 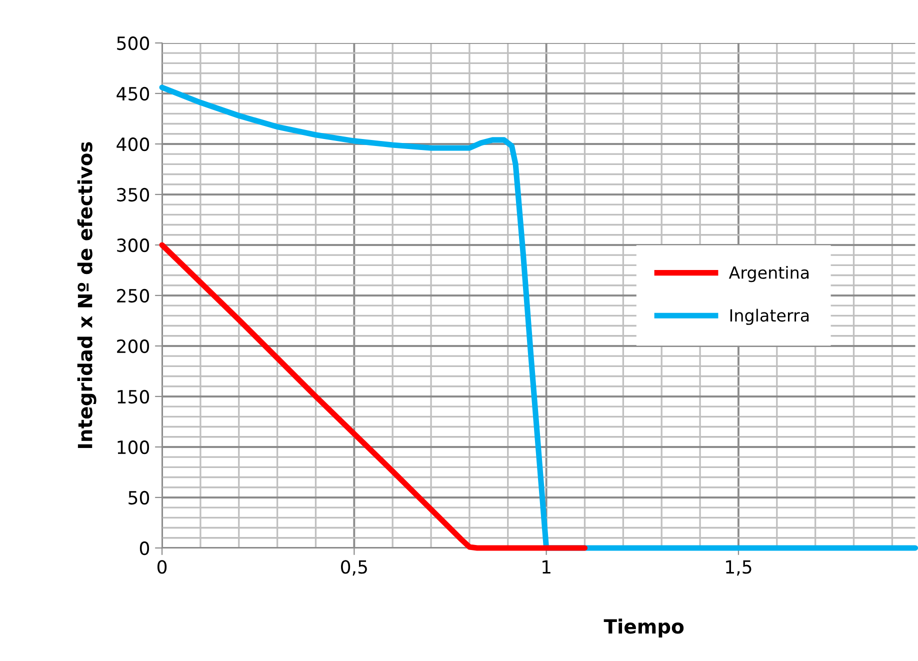 What do you see at coordinates (139, 497) in the screenshot?
I see `y-tick-label: 50` at bounding box center [139, 497].